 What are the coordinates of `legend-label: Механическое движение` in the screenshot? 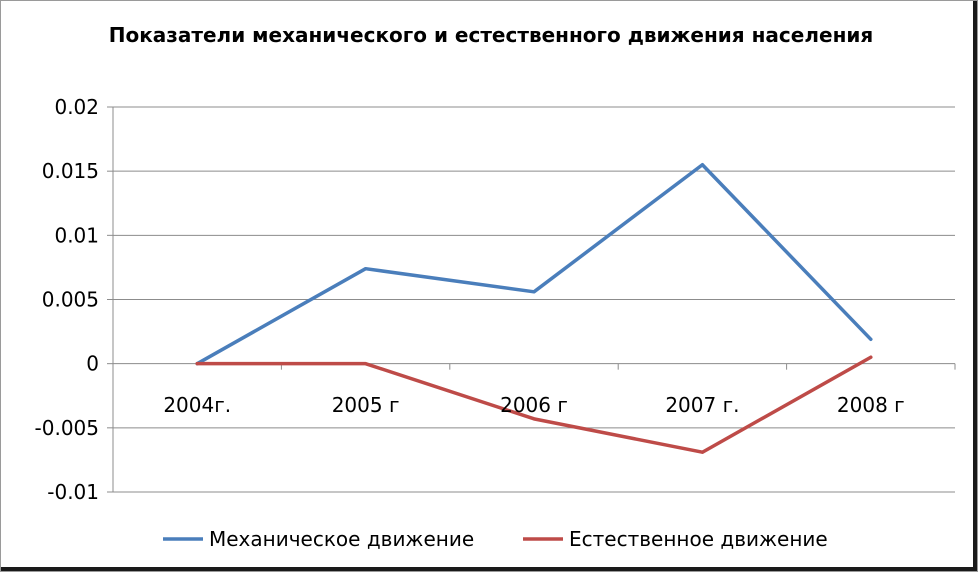 It's located at (341, 539).